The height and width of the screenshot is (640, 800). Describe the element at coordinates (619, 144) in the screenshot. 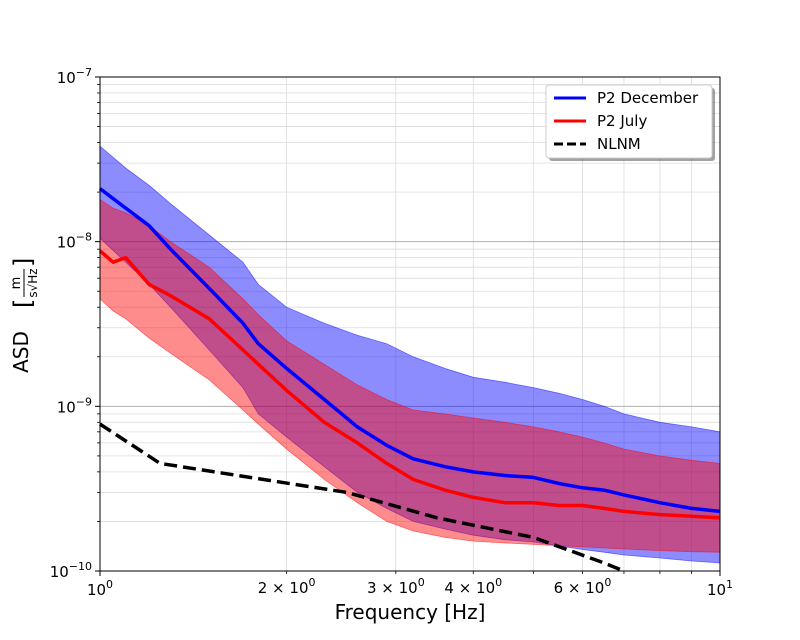

I see `legend-label-nlnm: NLNM` at that location.